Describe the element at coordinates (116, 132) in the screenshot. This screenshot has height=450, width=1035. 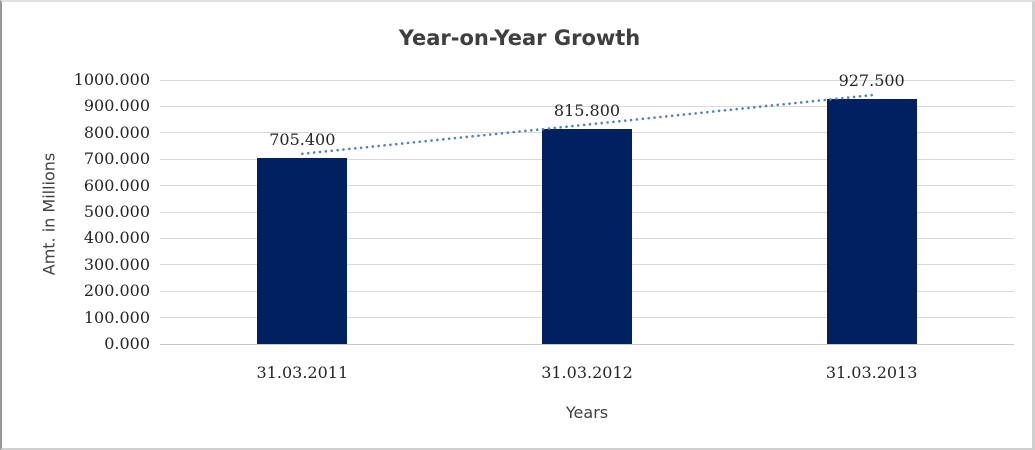
I see `y-tick-label: 800.000` at that location.